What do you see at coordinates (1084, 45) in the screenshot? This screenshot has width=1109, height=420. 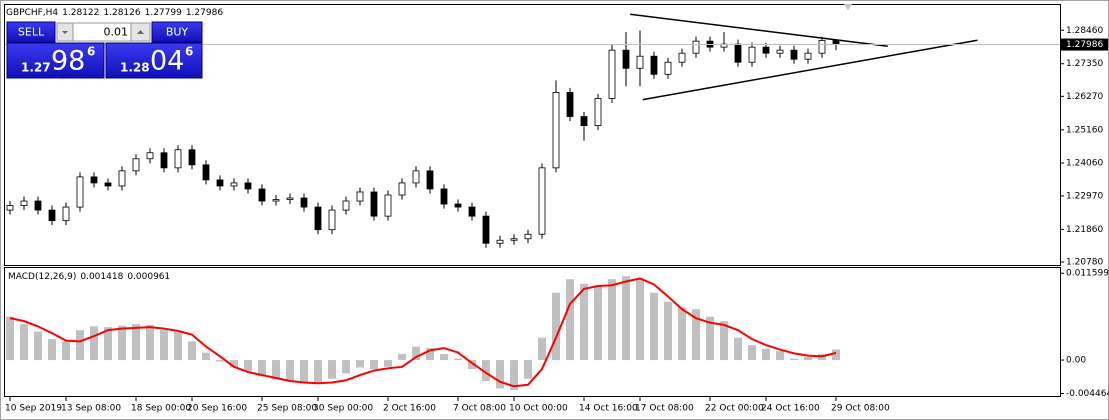 I see `current-price-label: 1.27986` at bounding box center [1084, 45].